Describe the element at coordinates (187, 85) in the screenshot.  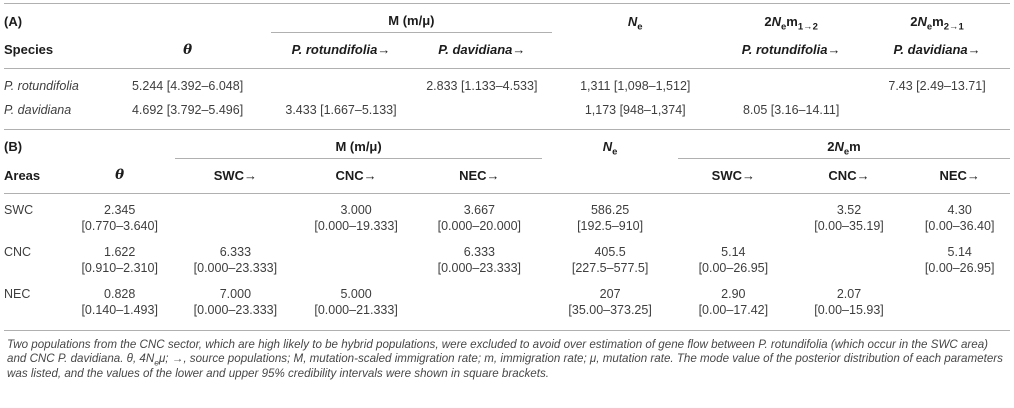
I see `data-cell-theta: 5.244 [4.392–6.048]` at that location.